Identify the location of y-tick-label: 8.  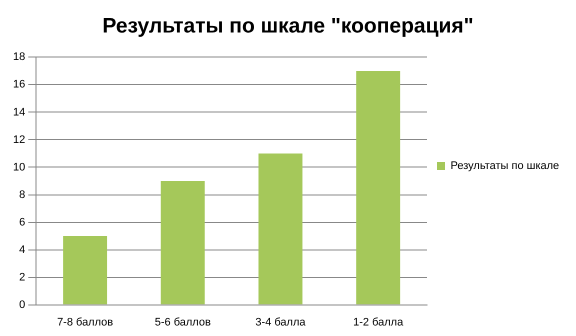
(22, 194).